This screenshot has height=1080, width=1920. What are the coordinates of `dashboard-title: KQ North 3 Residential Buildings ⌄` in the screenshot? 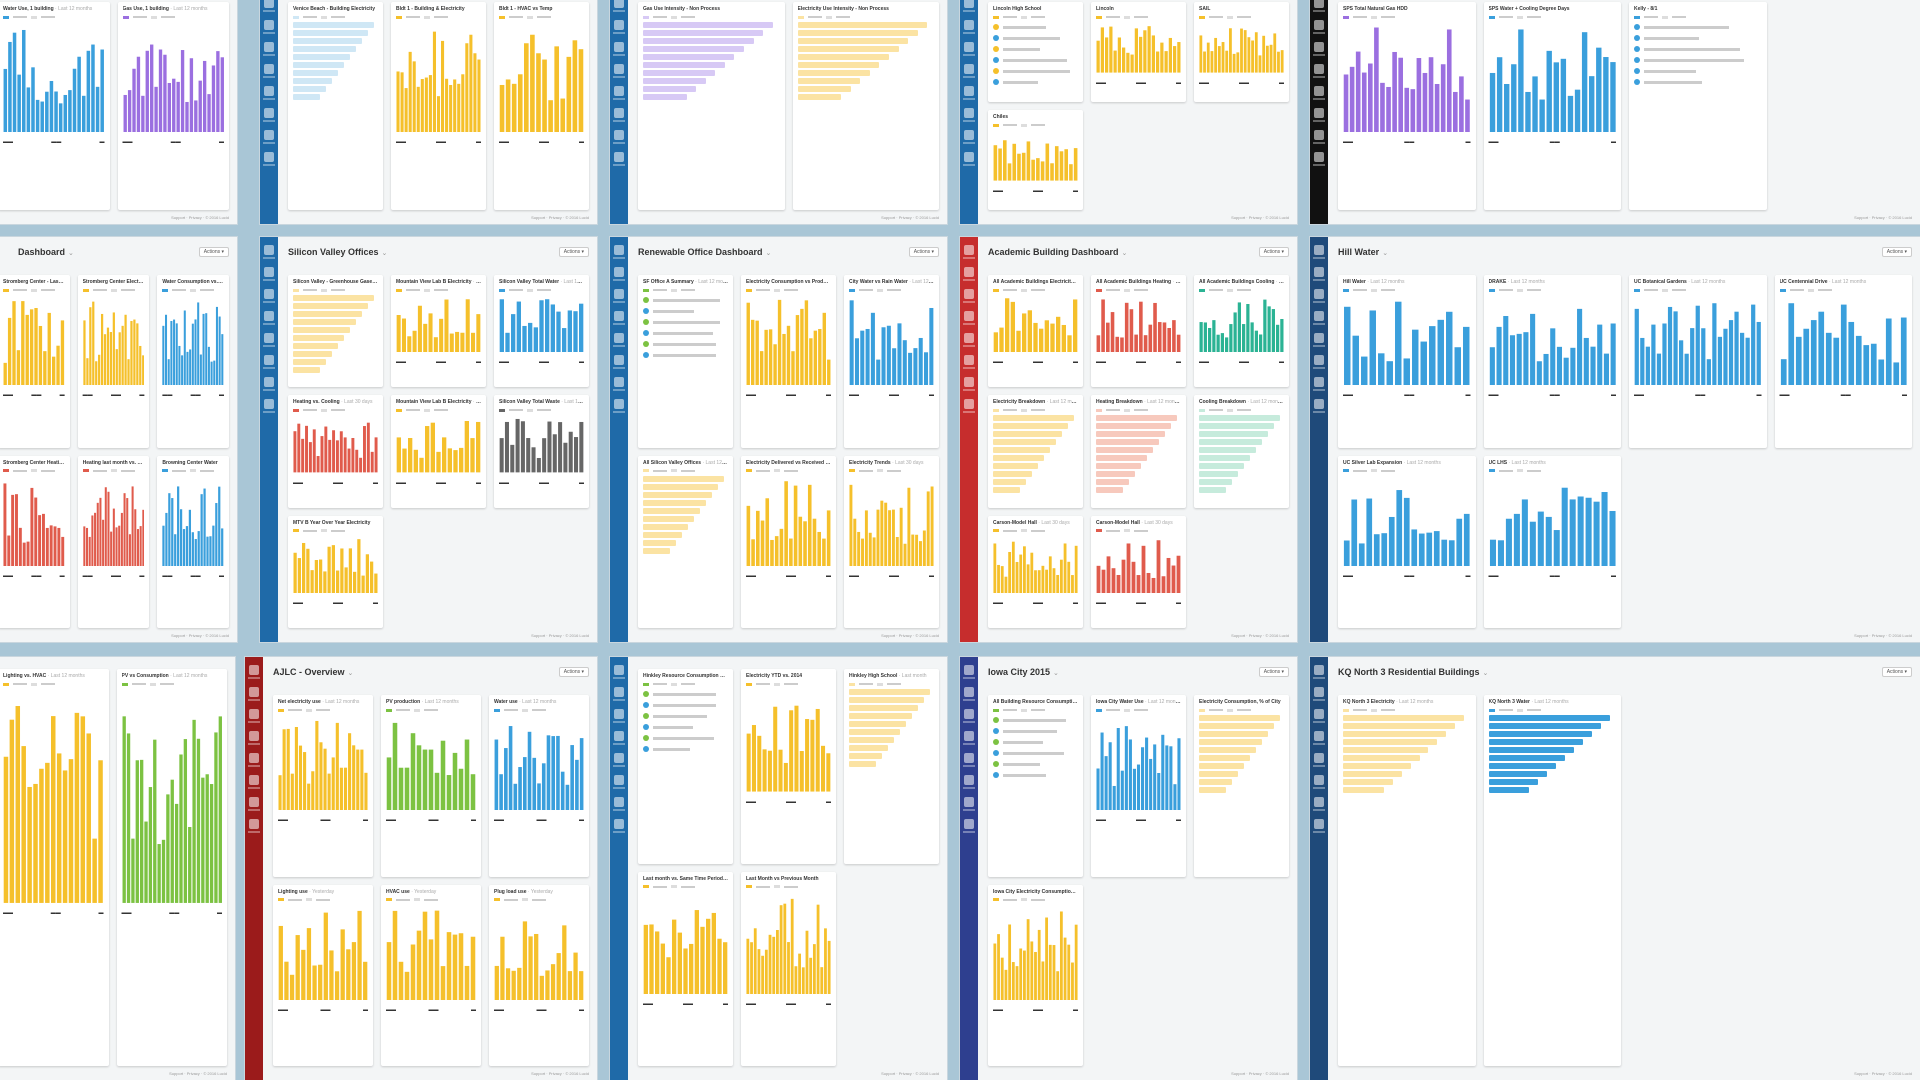 It's located at (1413, 672).